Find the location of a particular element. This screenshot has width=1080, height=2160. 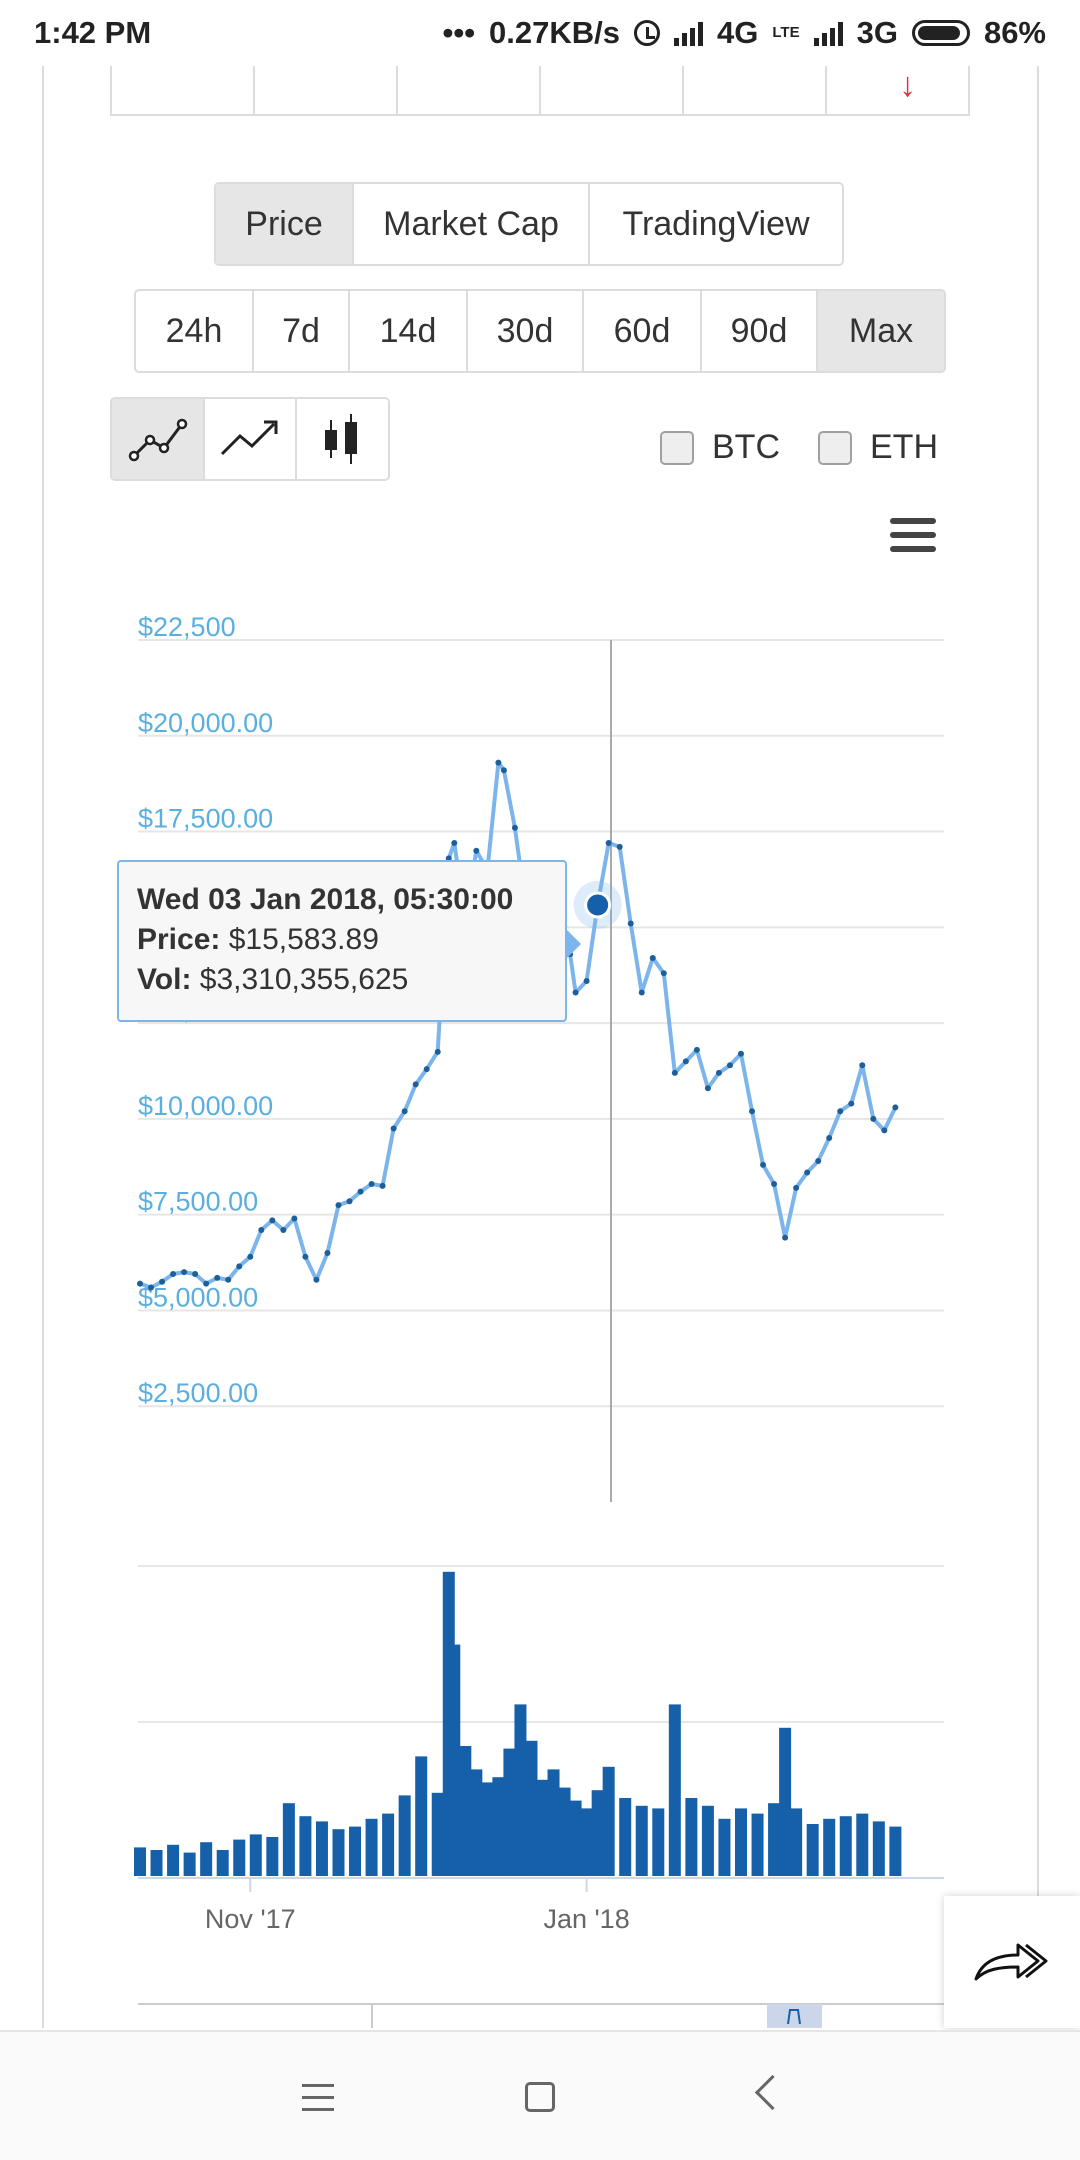

x-tick-label: Nov '17 is located at coordinates (250, 1919).